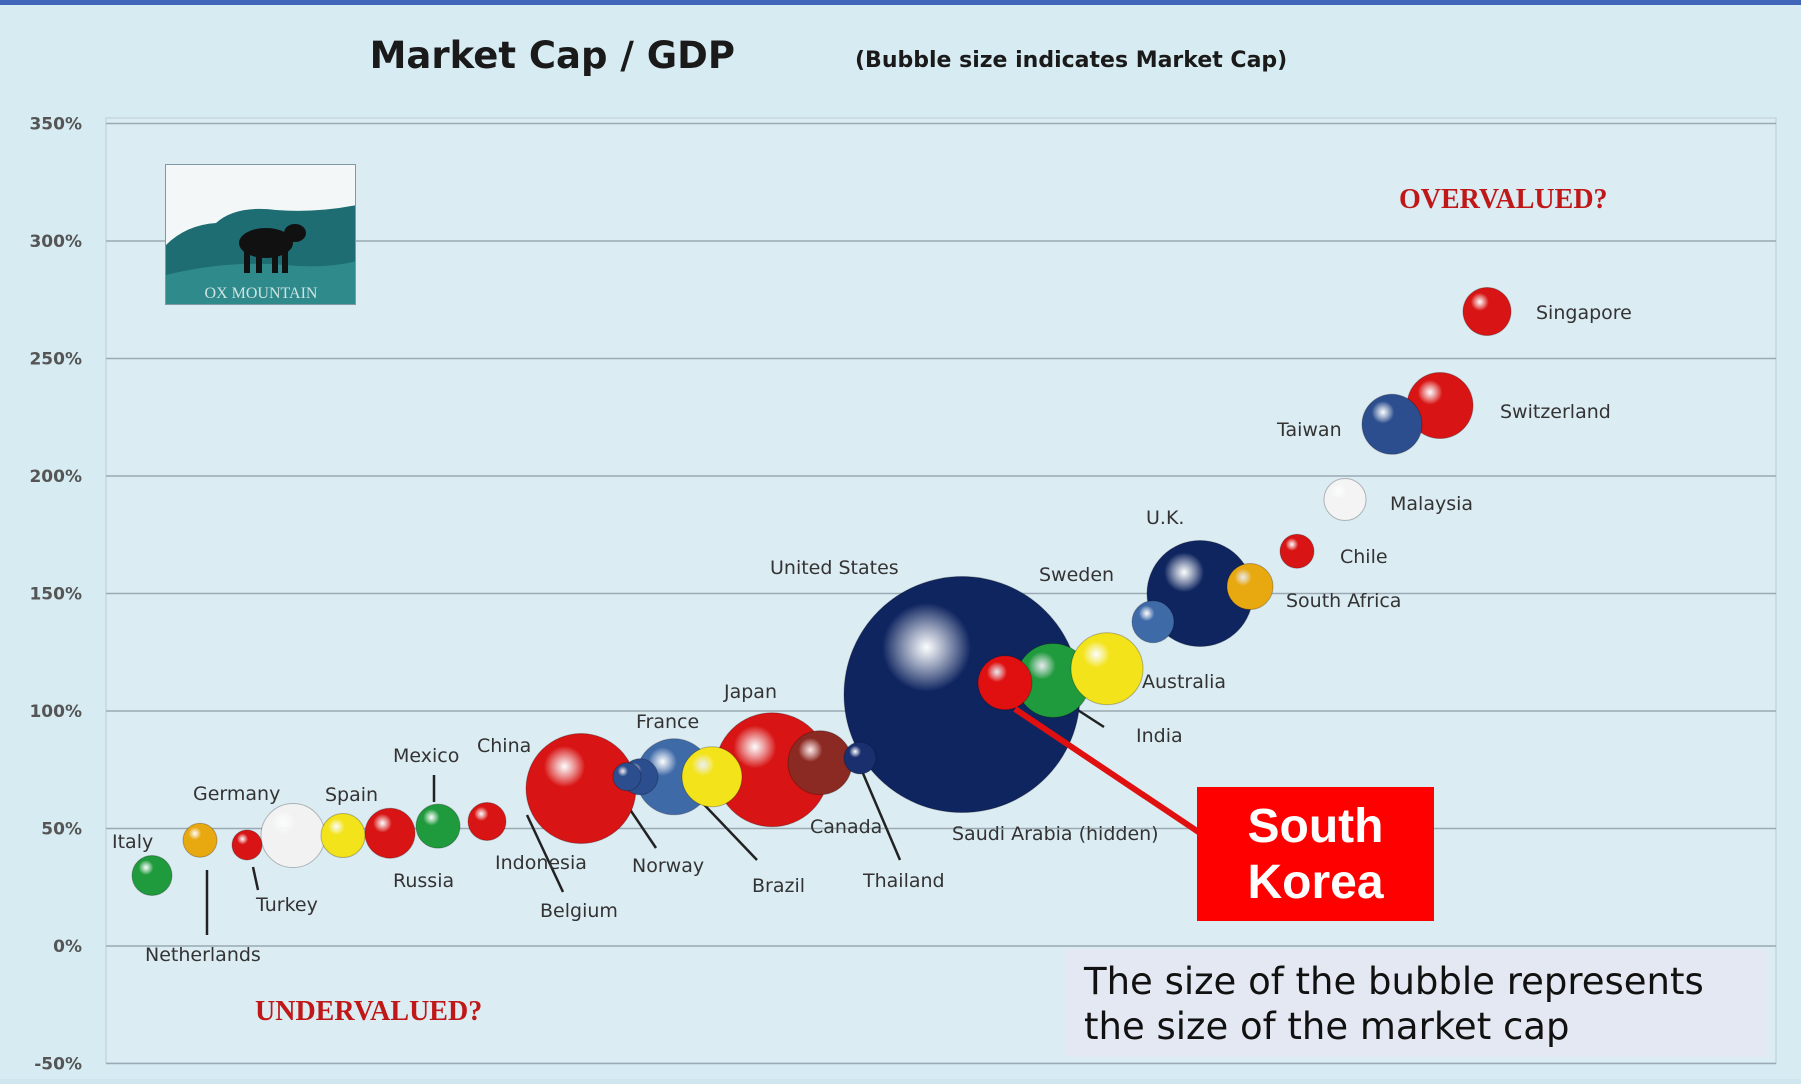 The image size is (1801, 1084). I want to click on ox-mountain-logo: OX MOUNTAIN, so click(260, 234).